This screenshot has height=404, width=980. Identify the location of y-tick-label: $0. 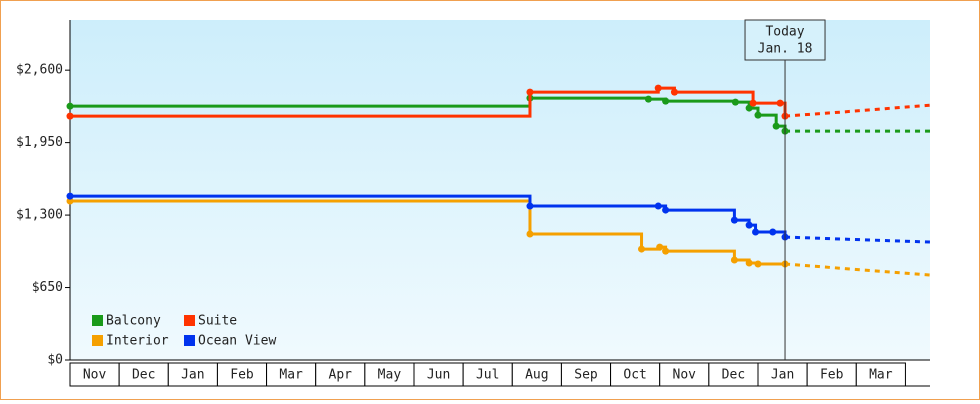
(55, 360).